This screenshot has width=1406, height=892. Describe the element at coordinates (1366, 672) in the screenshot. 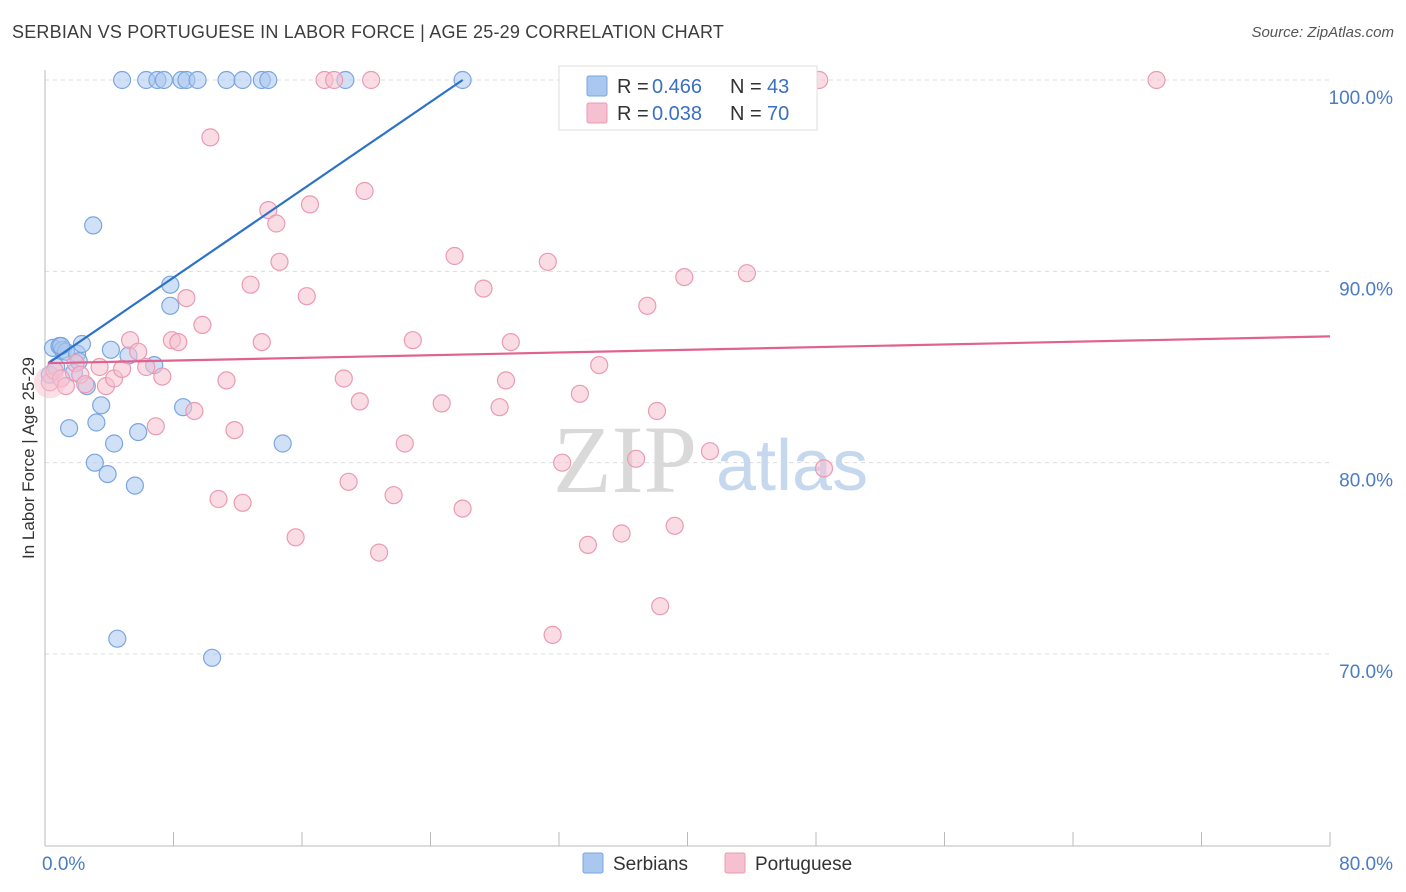

I see `y-tick-label: 70.0%` at that location.